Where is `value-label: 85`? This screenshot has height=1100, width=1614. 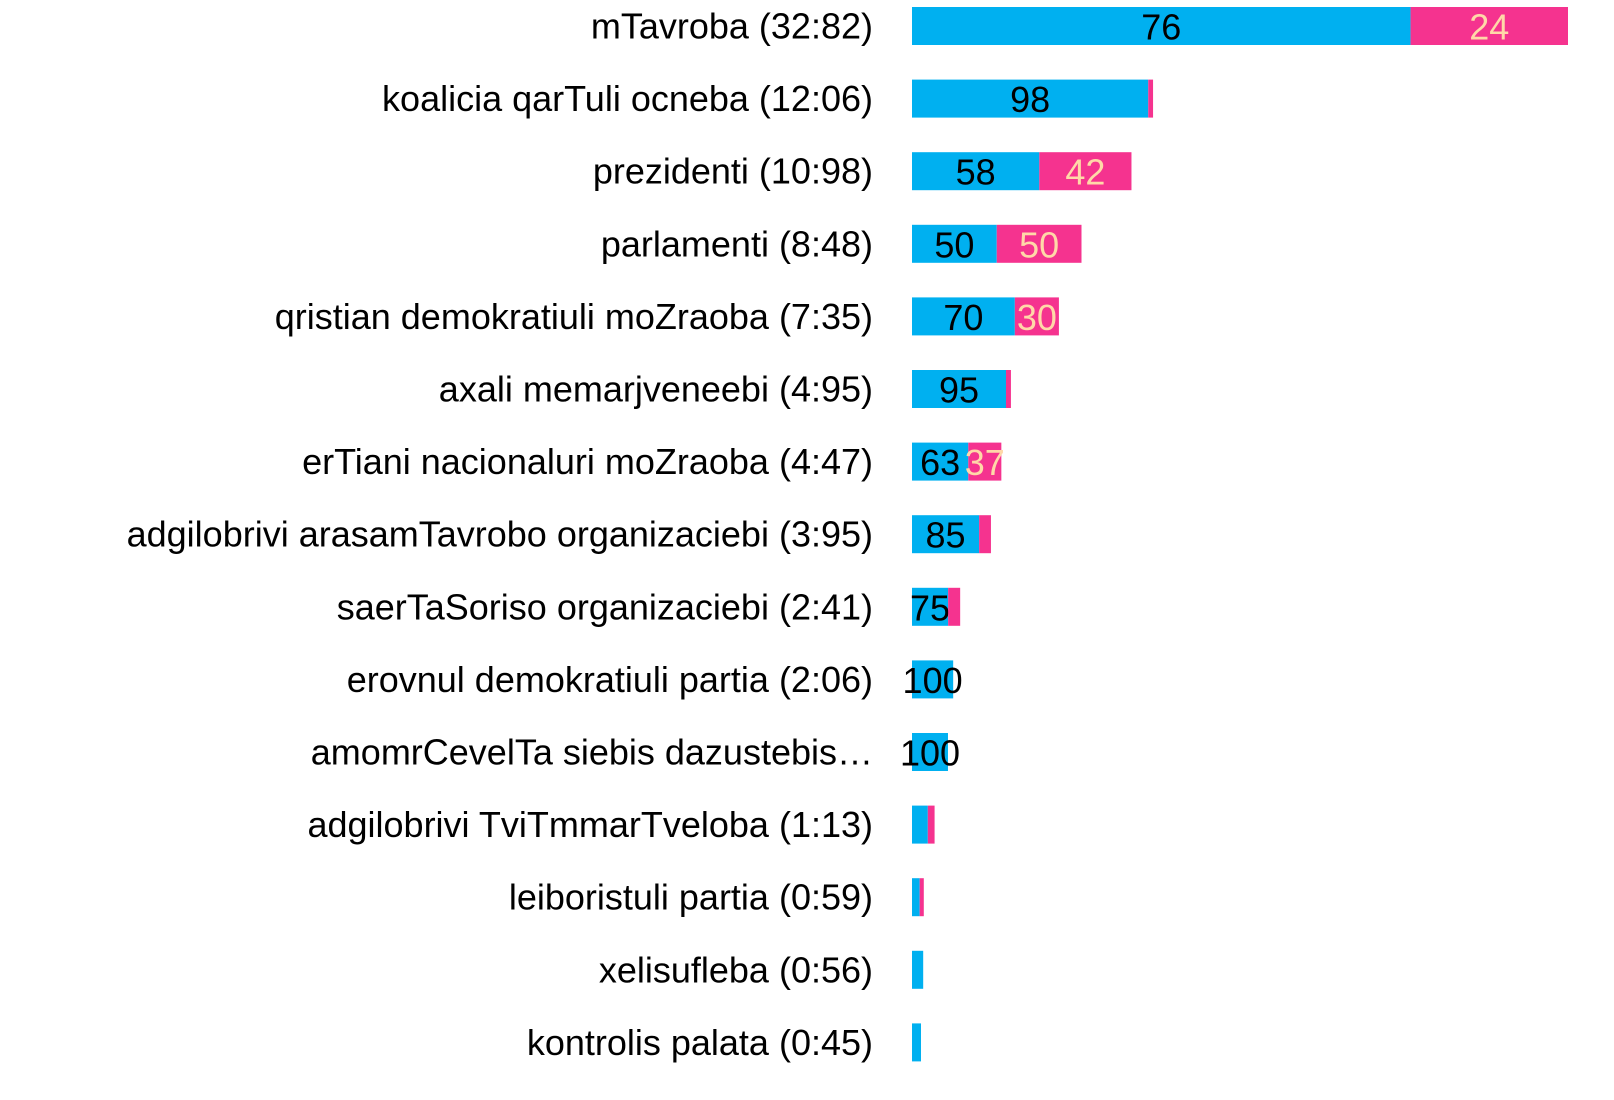
value-label: 85 is located at coordinates (946, 535).